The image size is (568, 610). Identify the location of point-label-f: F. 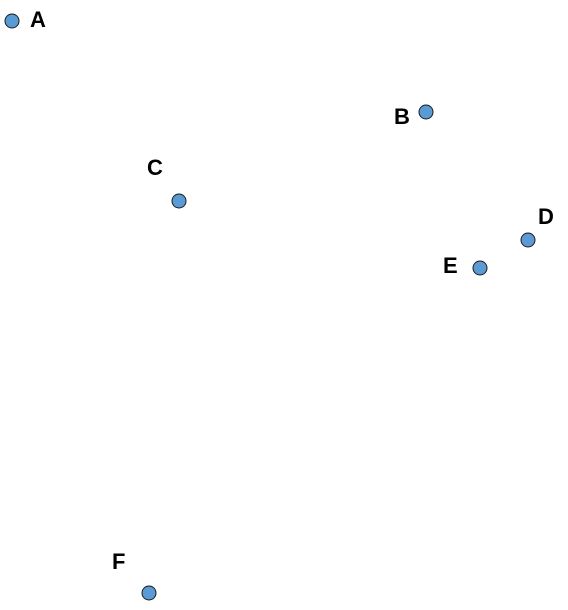
(118, 561).